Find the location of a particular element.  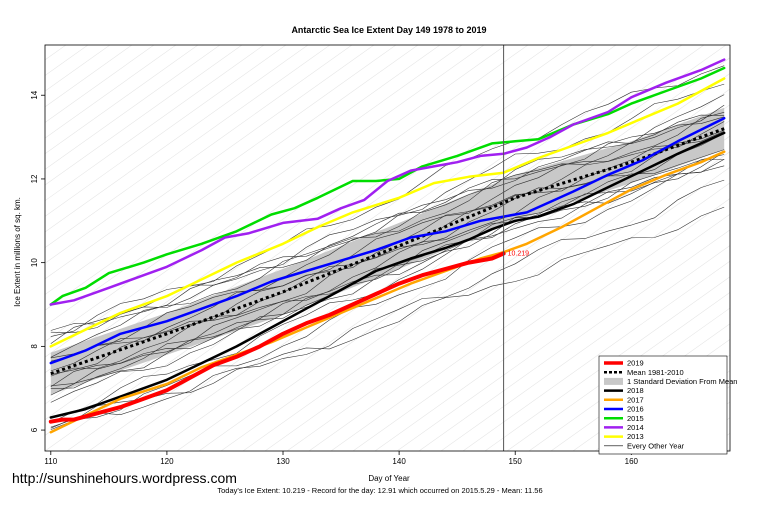

source-url: http://sunshinehours.wordpress.com is located at coordinates (124, 478).